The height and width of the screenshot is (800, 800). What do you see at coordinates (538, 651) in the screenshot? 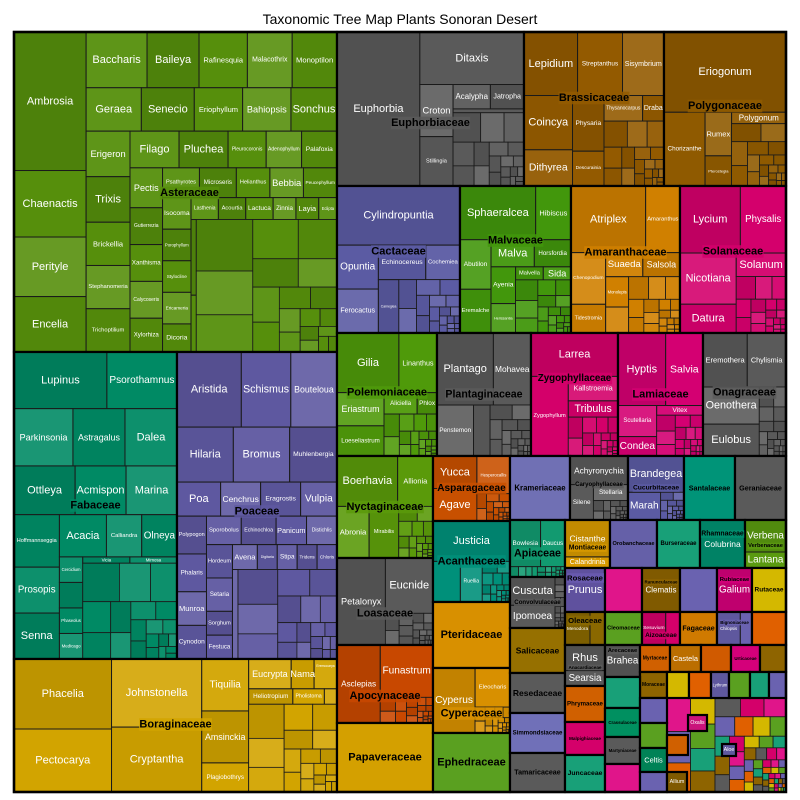
I see `family-label: Salicaceae` at bounding box center [538, 651].